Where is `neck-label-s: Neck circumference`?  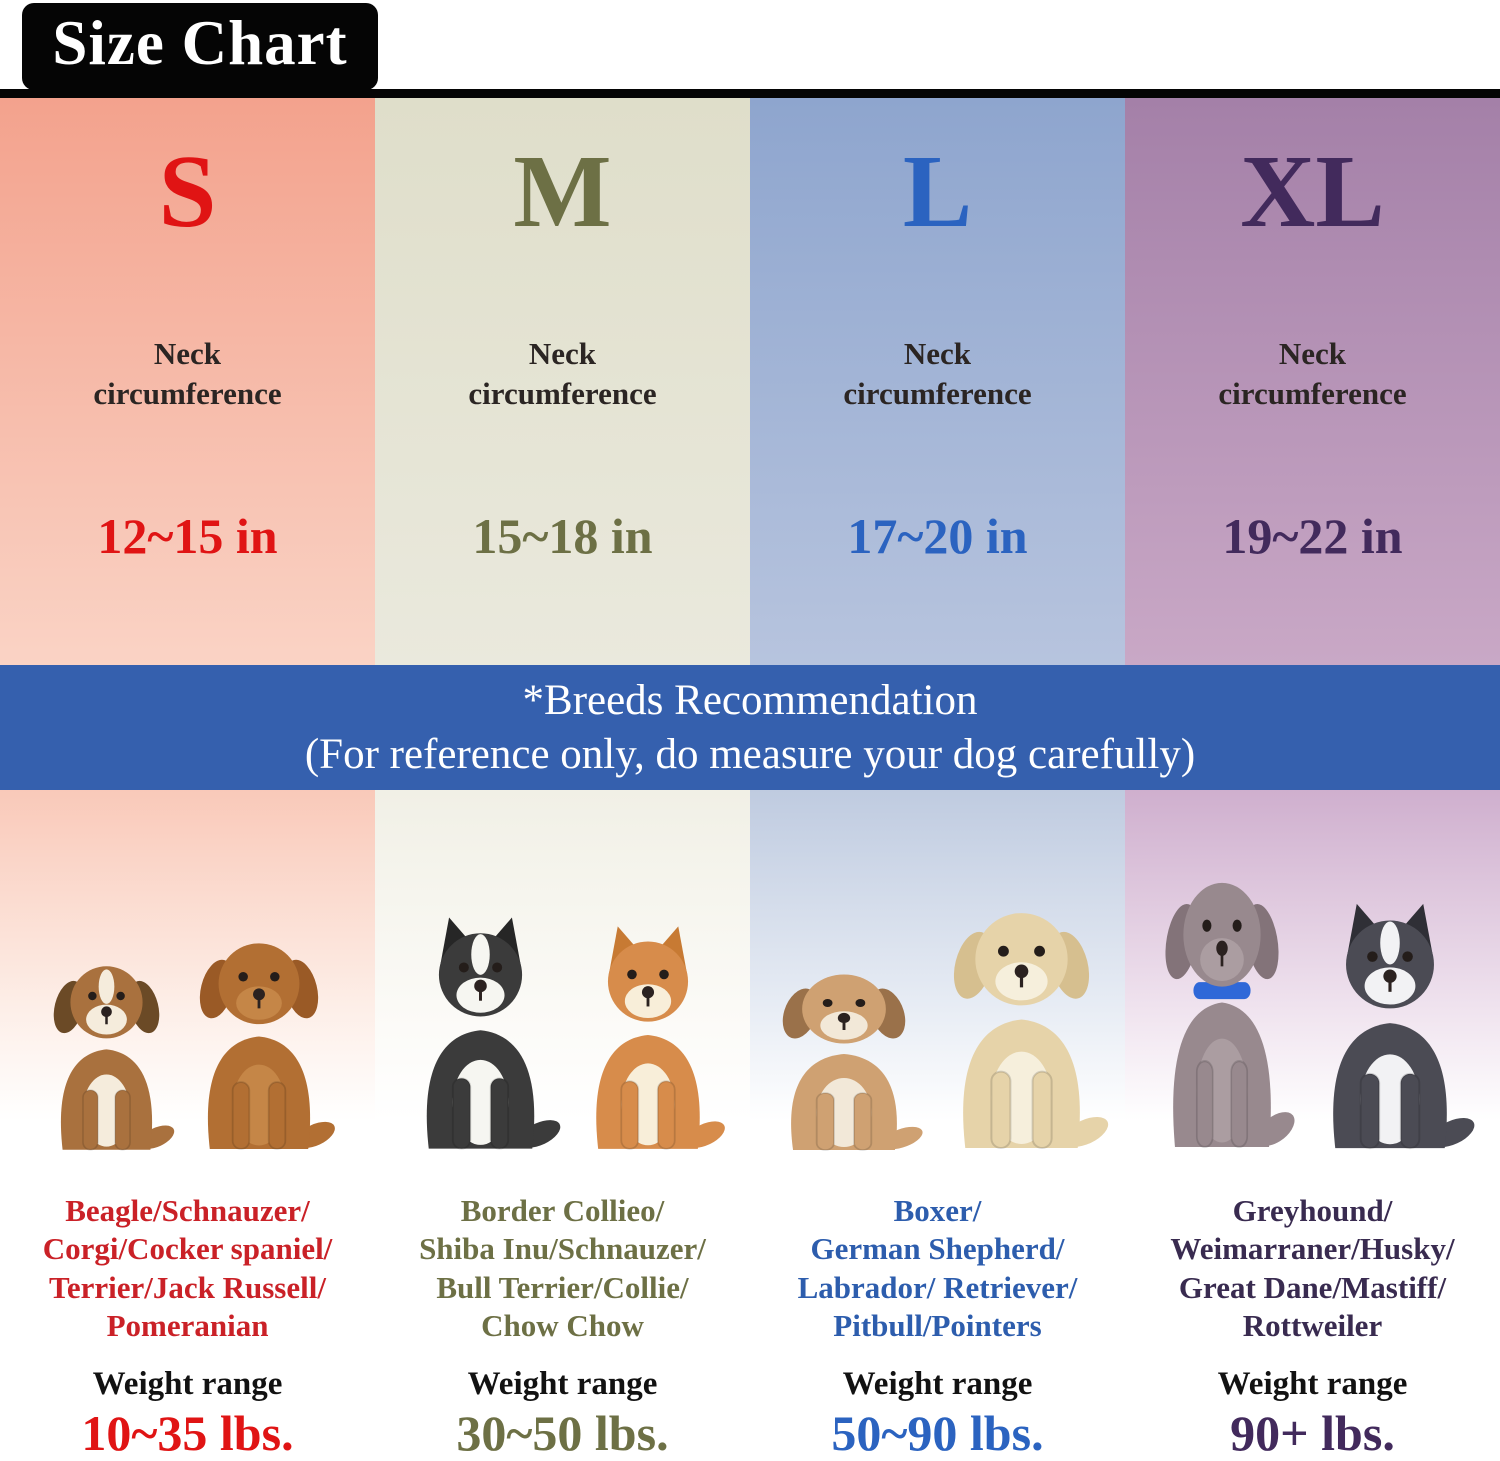 neck-label-s: Neck circumference is located at coordinates (187, 374).